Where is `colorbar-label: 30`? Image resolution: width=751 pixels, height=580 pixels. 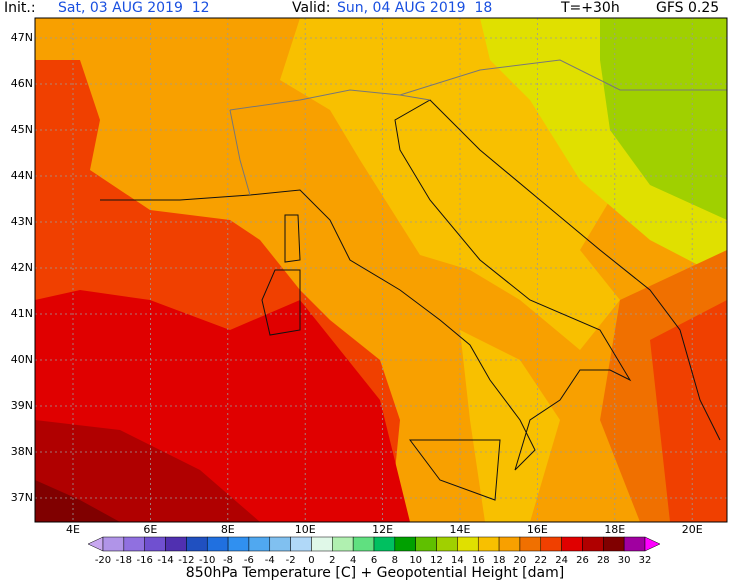
colorbar-label: 30 is located at coordinates (624, 560).